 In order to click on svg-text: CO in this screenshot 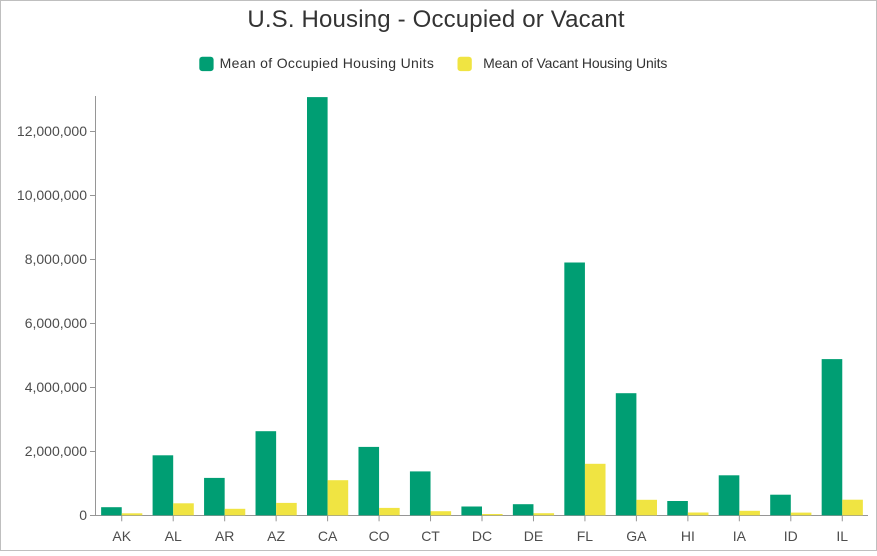, I will do `click(379, 536)`.